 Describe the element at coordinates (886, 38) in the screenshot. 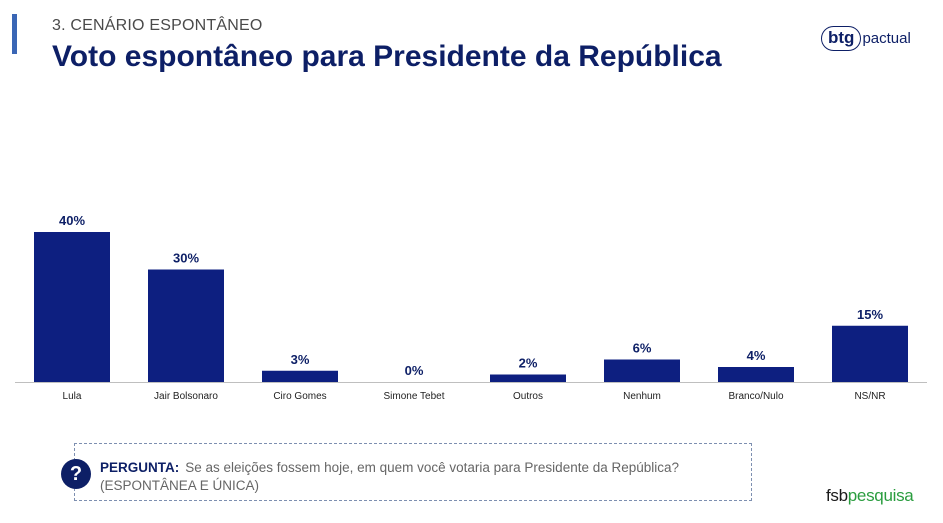

I see `logo-wordmark: pactual` at that location.